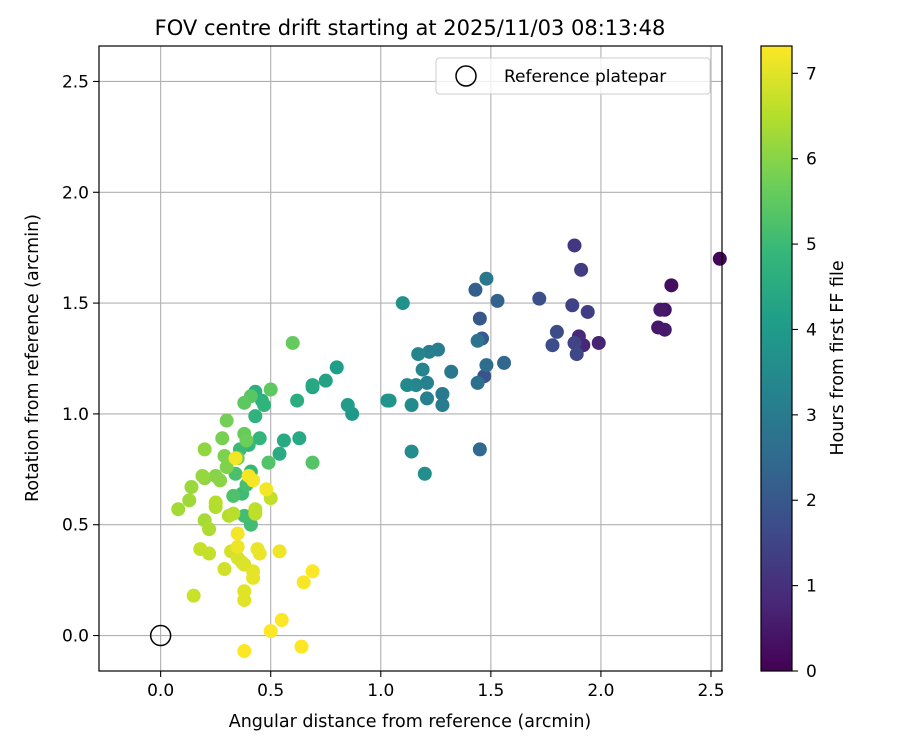 The width and height of the screenshot is (900, 750). I want to click on x-tick-label: 0.5, so click(270, 691).